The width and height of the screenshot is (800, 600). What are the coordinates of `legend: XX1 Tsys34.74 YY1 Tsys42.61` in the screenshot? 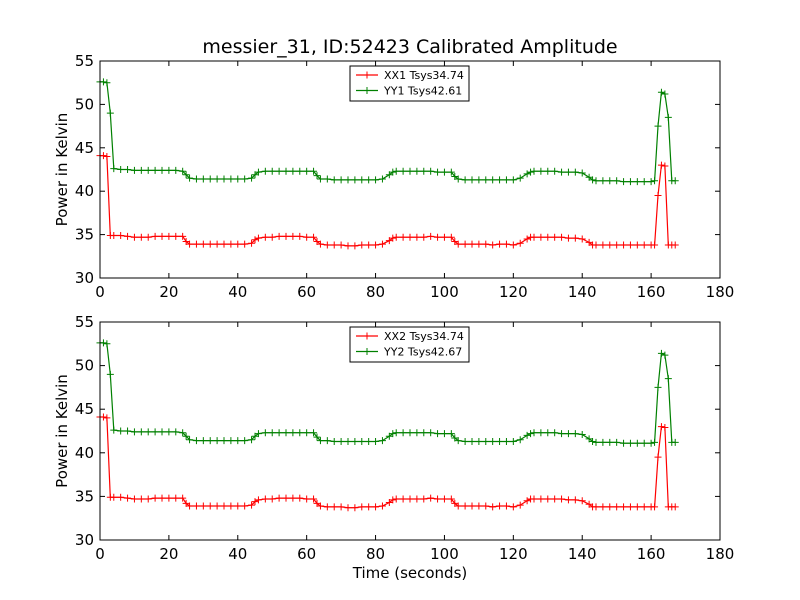 It's located at (409, 83).